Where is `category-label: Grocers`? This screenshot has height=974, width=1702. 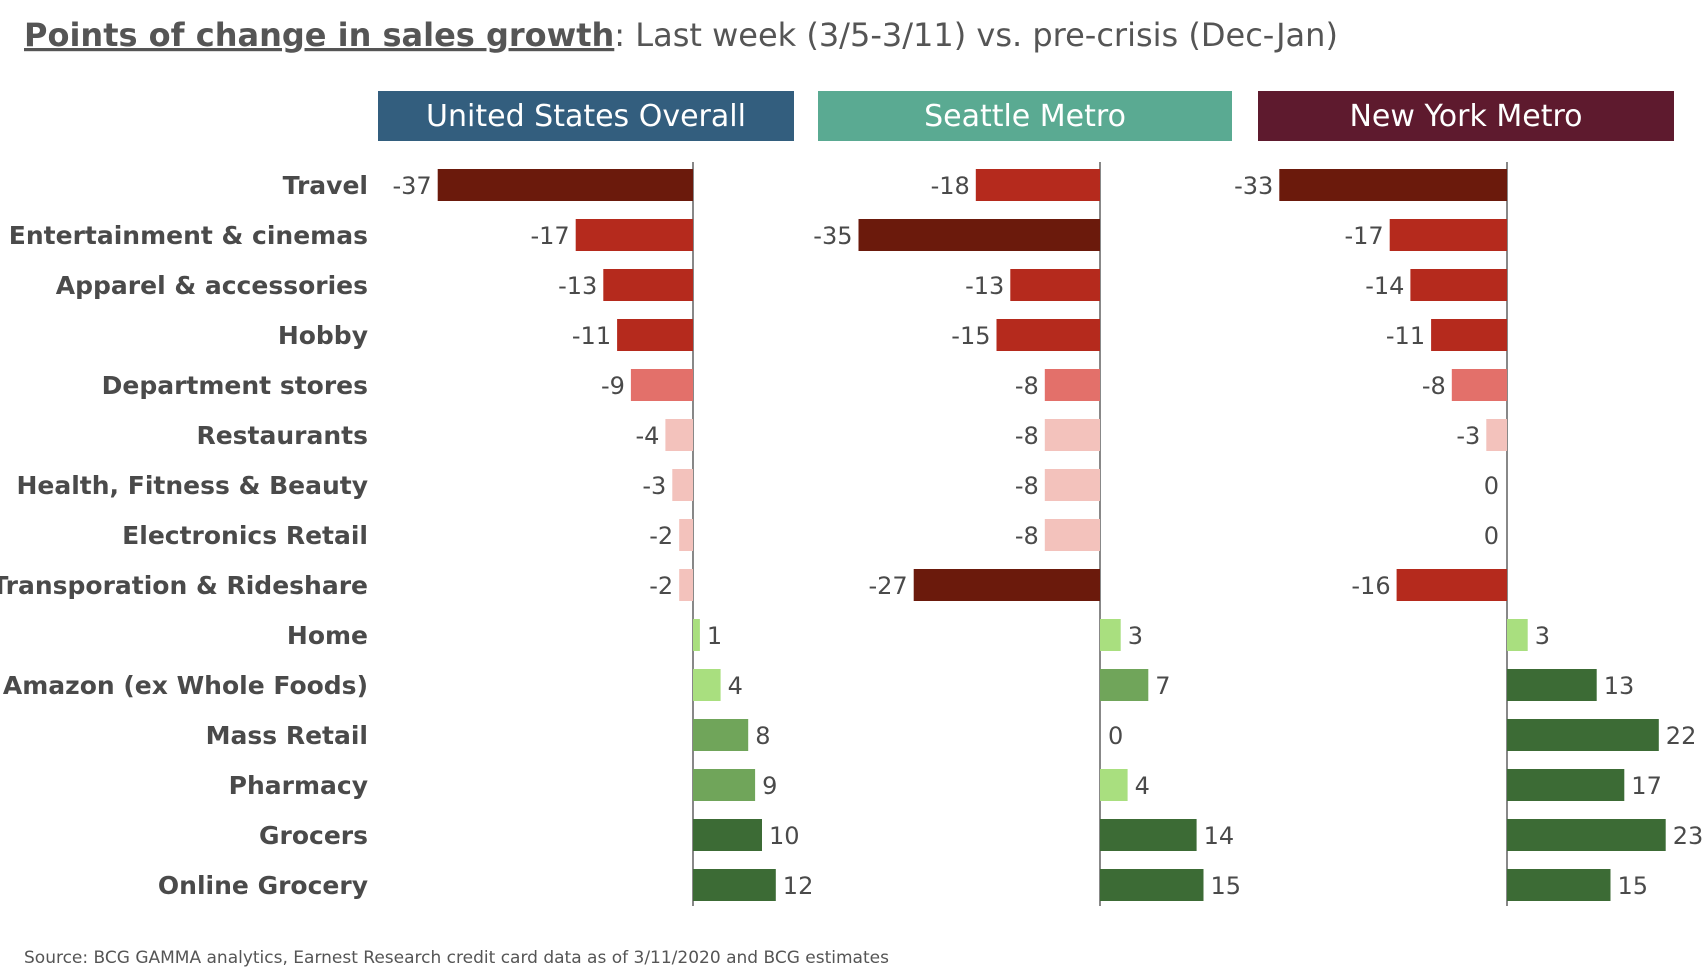 category-label: Grocers is located at coordinates (313, 835).